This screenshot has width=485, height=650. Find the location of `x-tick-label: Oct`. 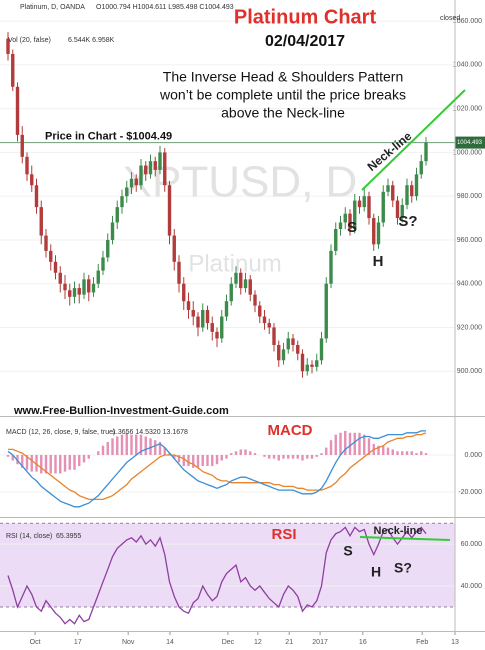

x-tick-label: Oct is located at coordinates (35, 642).